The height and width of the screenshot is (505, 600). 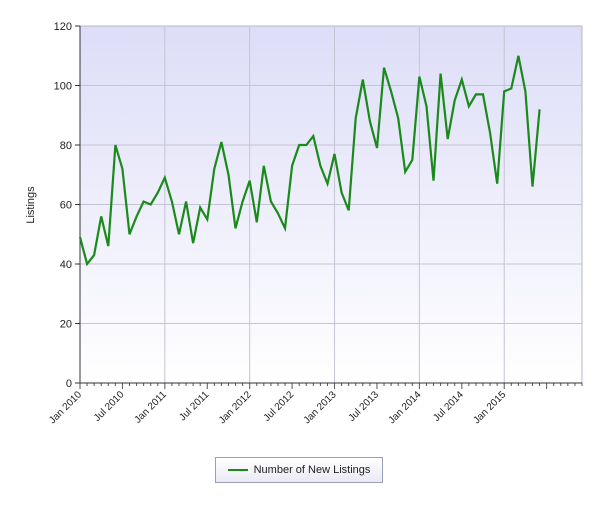 I want to click on x-tick-label: Jan 2013, so click(x=320, y=407).